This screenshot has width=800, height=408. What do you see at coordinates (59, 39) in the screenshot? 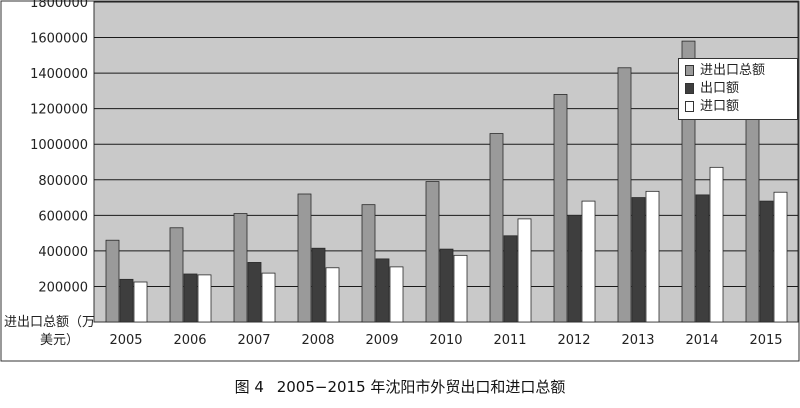
I see `y-tick-label: 1600000` at bounding box center [59, 39].